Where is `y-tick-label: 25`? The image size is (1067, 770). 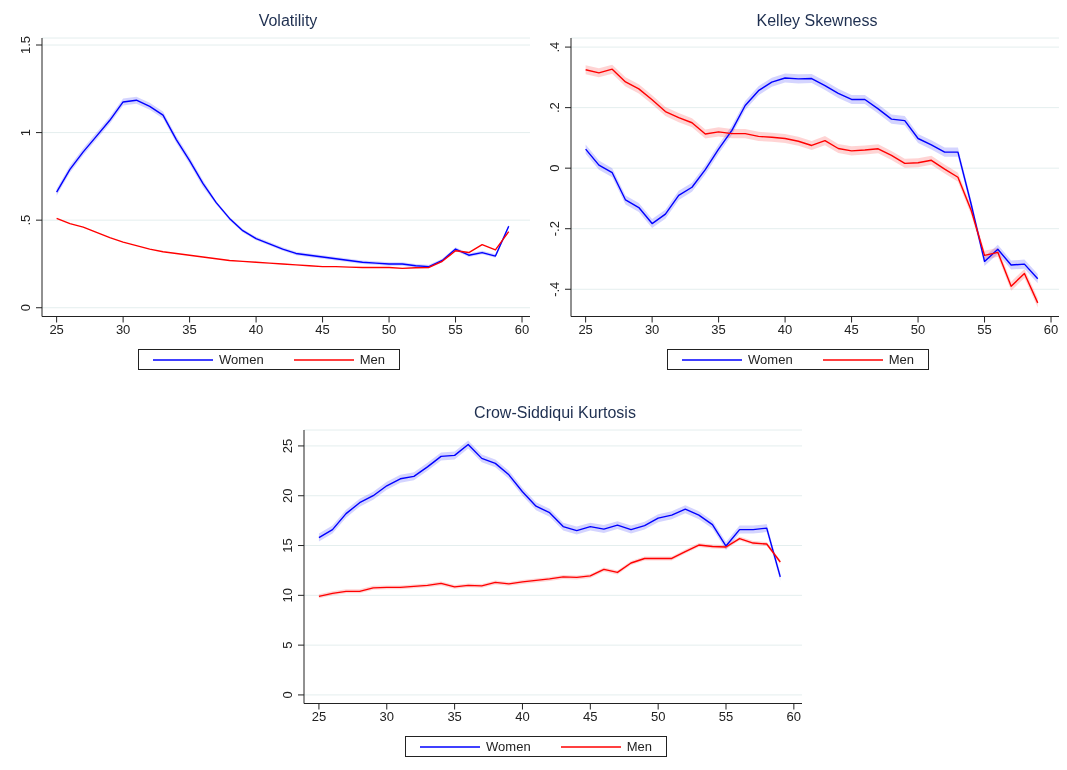 y-tick-label: 25 is located at coordinates (287, 446).